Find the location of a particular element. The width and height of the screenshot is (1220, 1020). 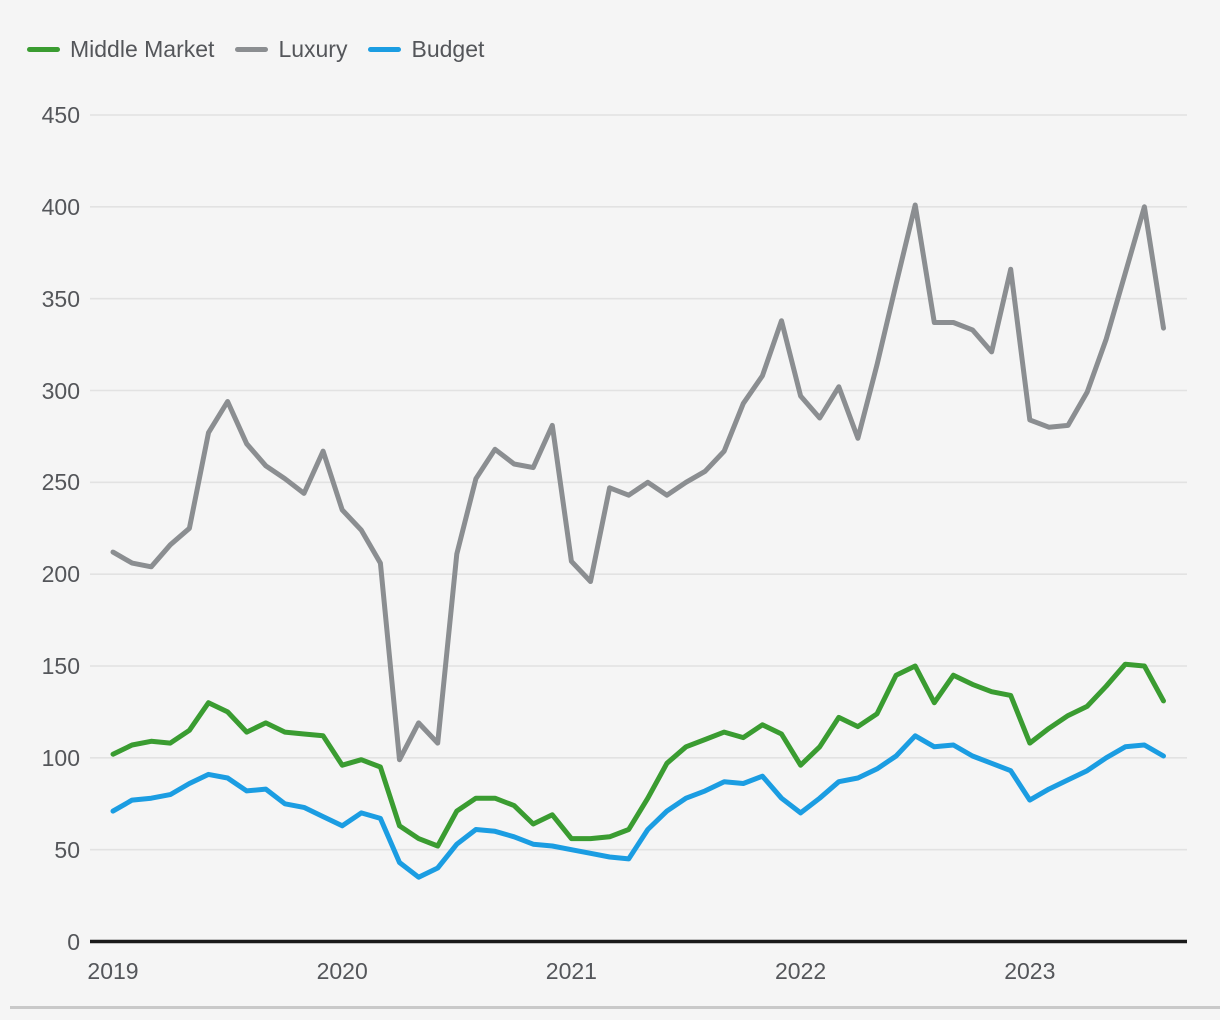

y-axis-label: 0 is located at coordinates (73, 941).